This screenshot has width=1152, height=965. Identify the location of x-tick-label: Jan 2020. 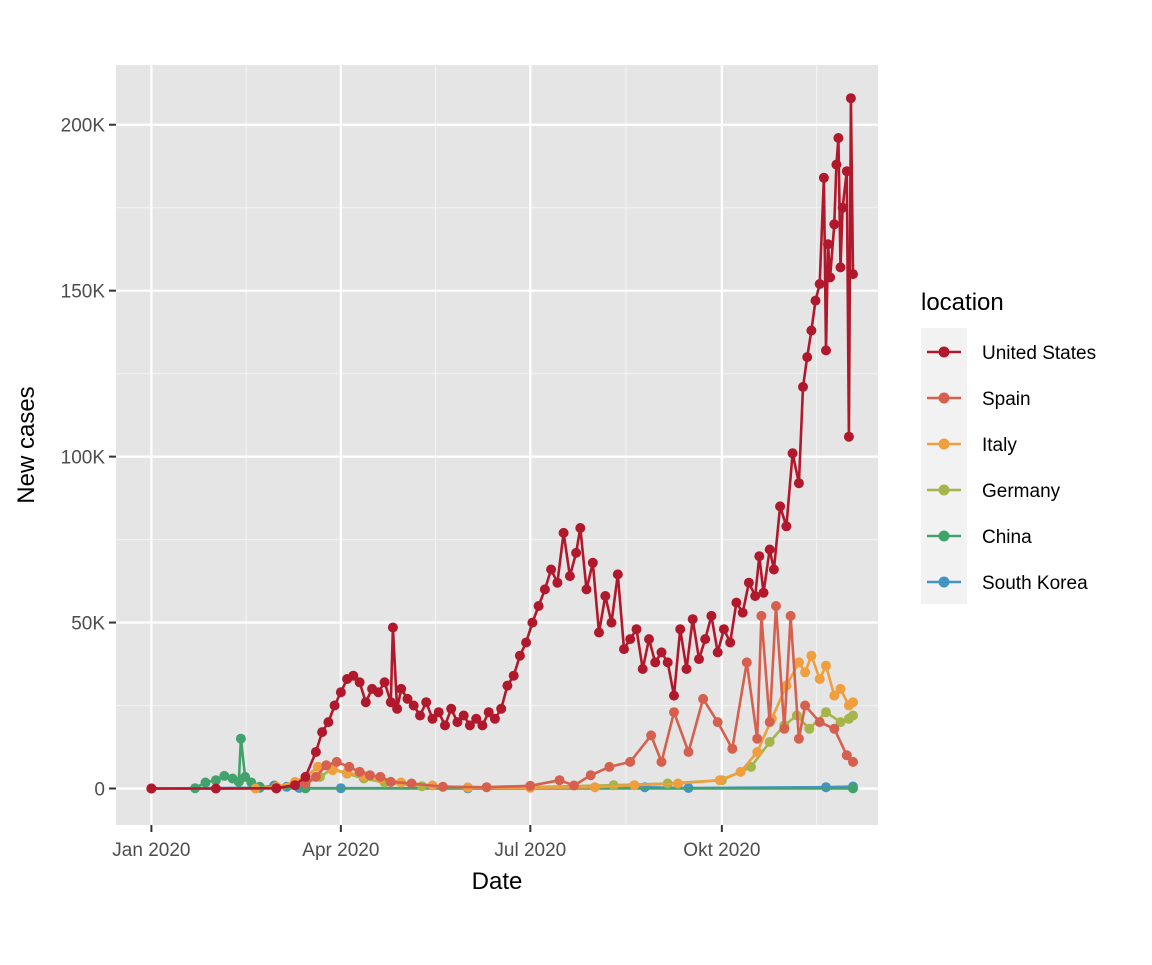
(151, 850).